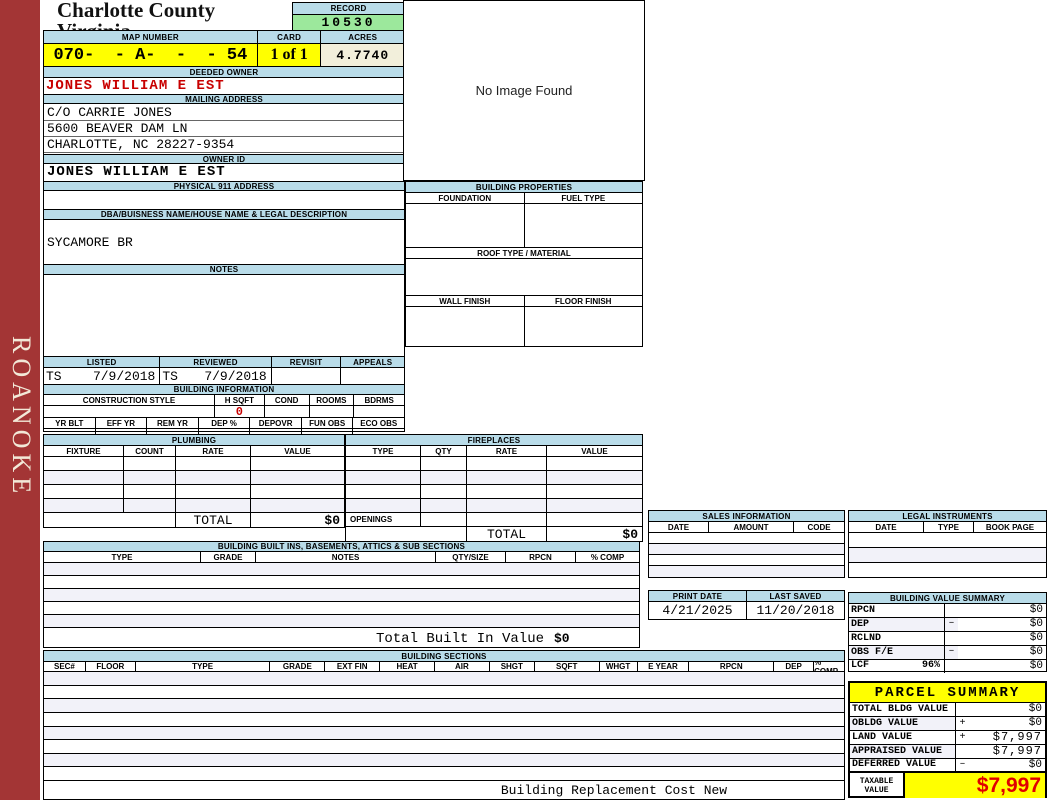 Image resolution: width=1050 pixels, height=800 pixels. Describe the element at coordinates (287, 400) in the screenshot. I see `cond-label: COND` at that location.